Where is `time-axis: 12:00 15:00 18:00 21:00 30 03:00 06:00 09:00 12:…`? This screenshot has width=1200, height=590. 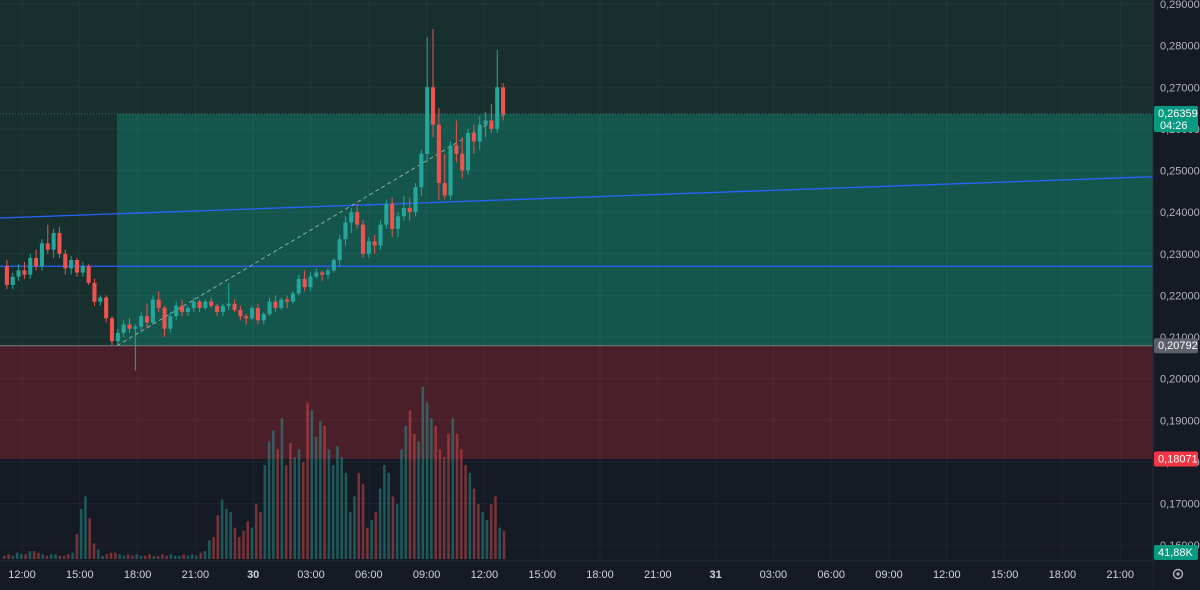 time-axis: 12:00 15:00 18:00 21:00 30 03:00 06:00 09:00 12:… is located at coordinates (576, 575).